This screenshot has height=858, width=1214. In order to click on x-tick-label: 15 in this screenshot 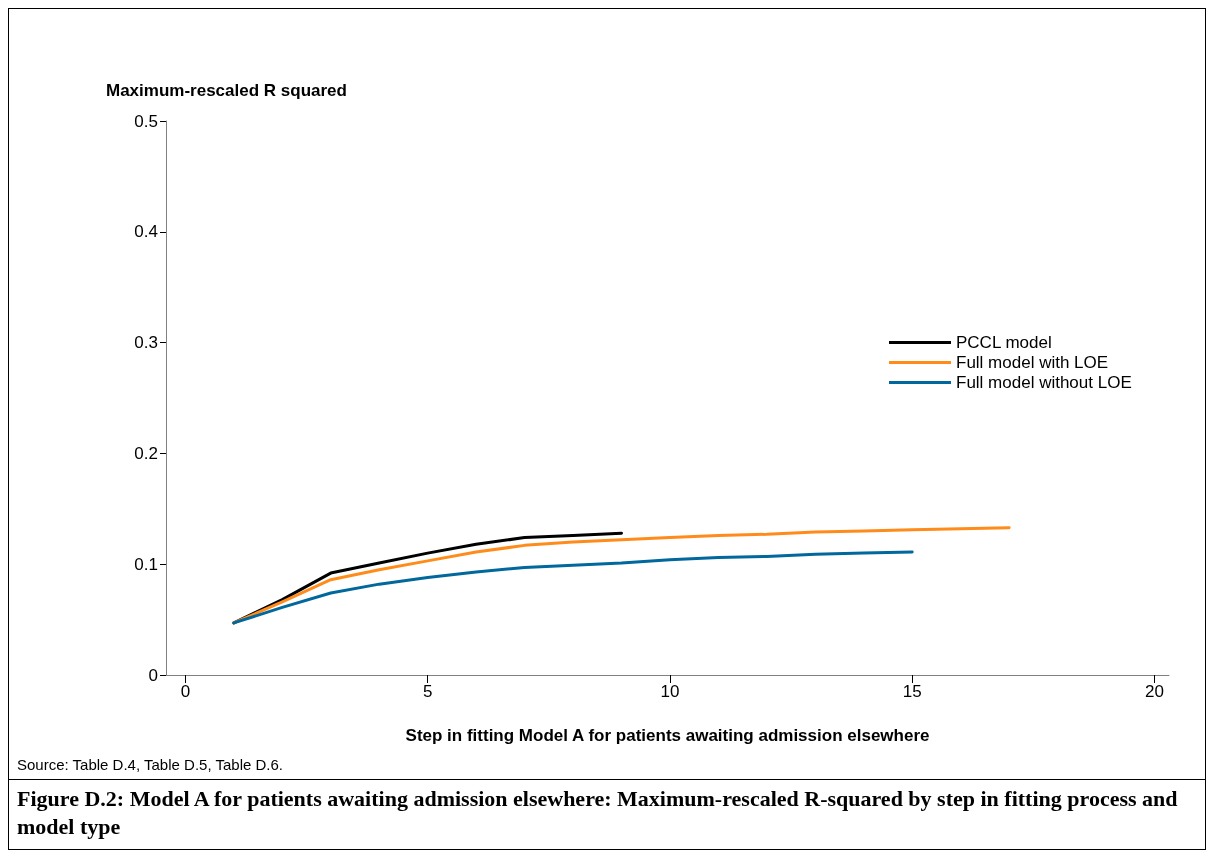, I will do `click(912, 691)`.